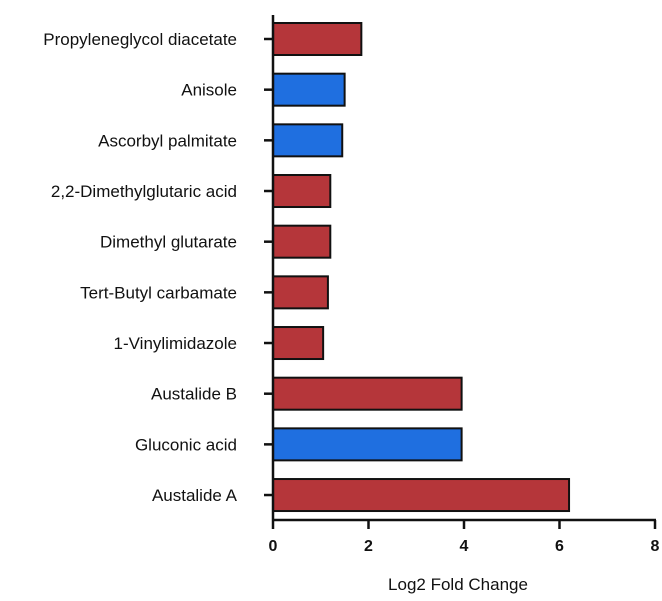  Describe the element at coordinates (209, 90) in the screenshot. I see `category-label: Anisole` at that location.